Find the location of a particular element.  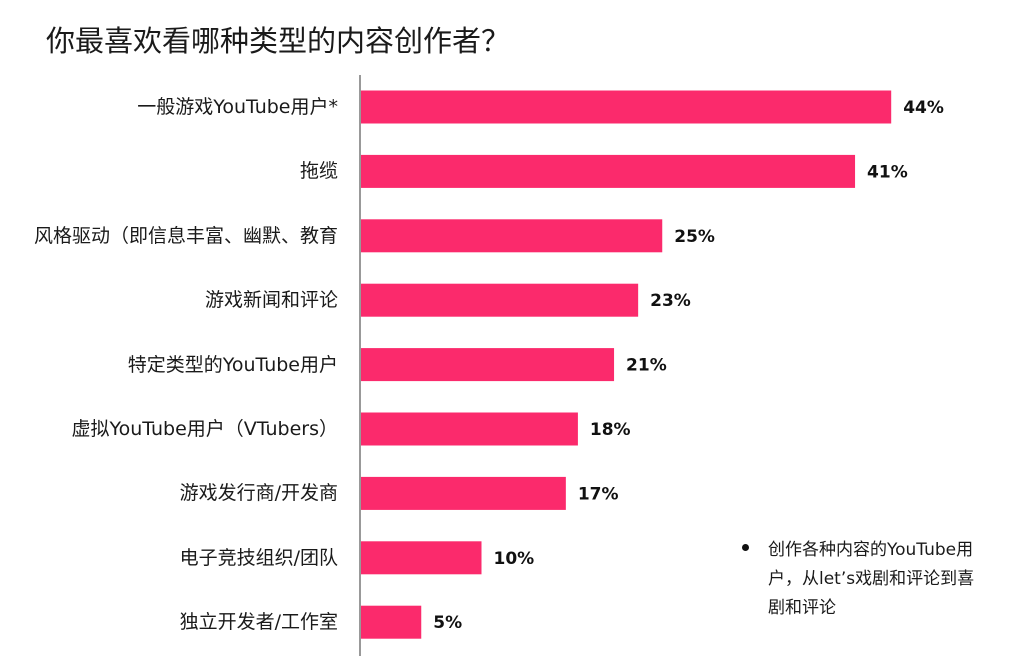

value-label: 25% is located at coordinates (694, 237).